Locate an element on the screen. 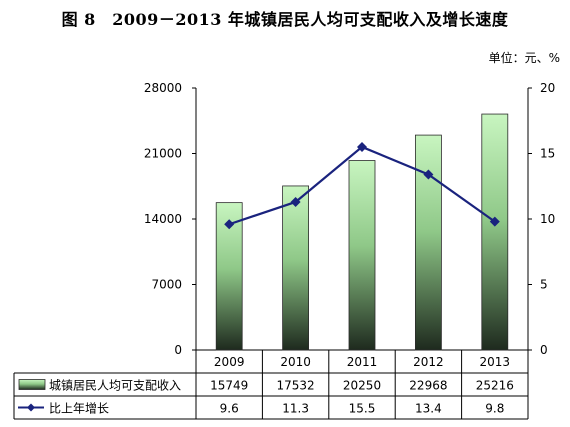 This screenshot has height=427, width=570. left-tick-label: 7000 is located at coordinates (166, 285).